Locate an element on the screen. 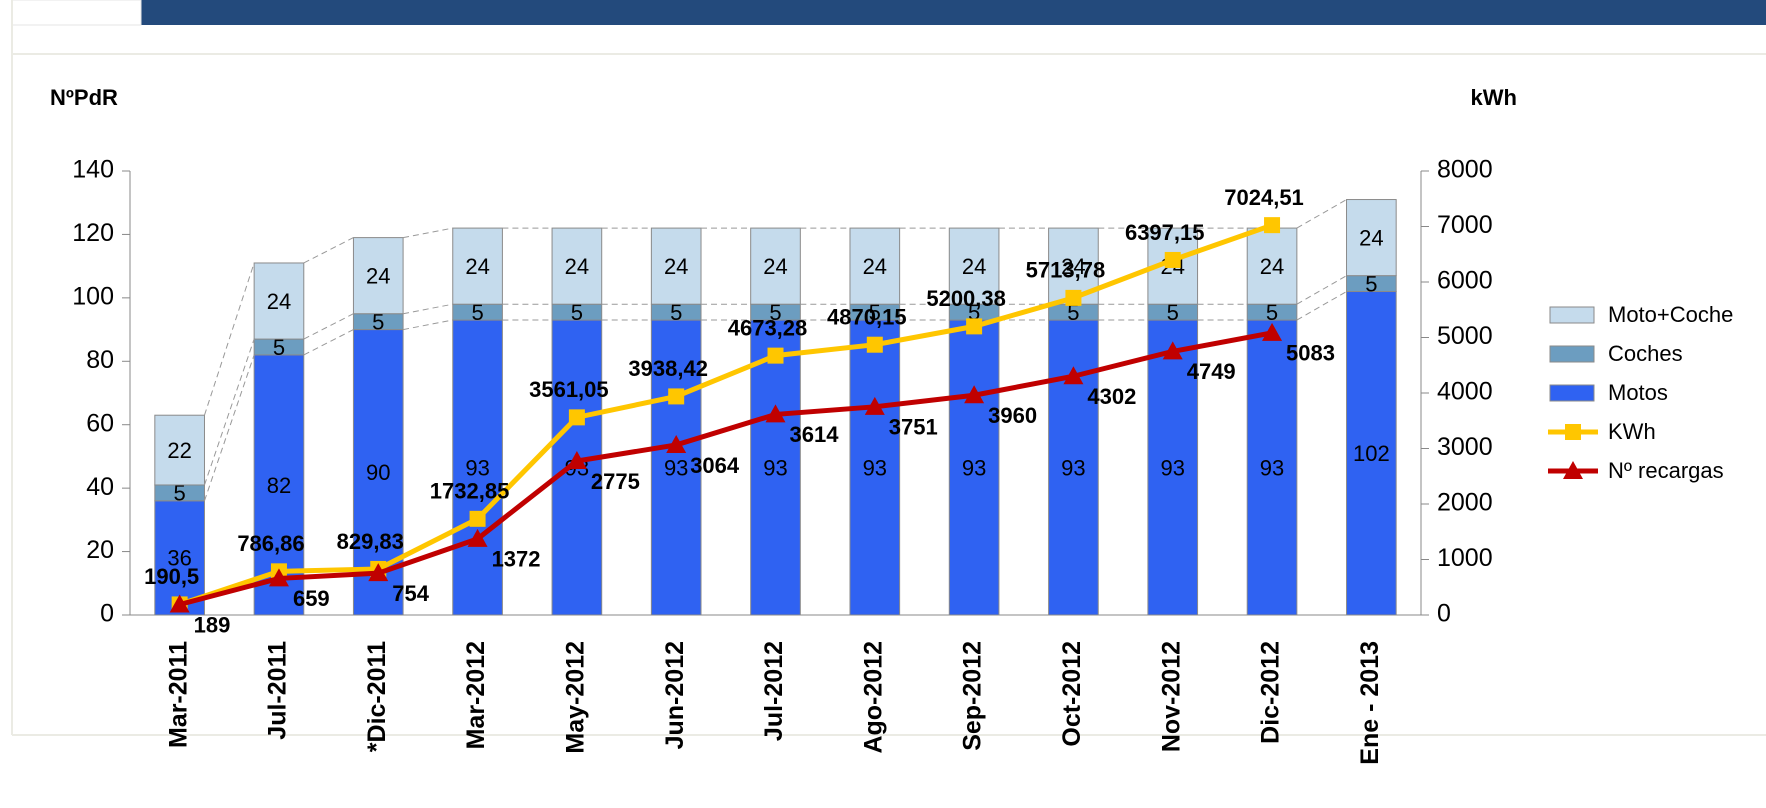  x-tick-label: Jul-2012 is located at coordinates (774, 691).